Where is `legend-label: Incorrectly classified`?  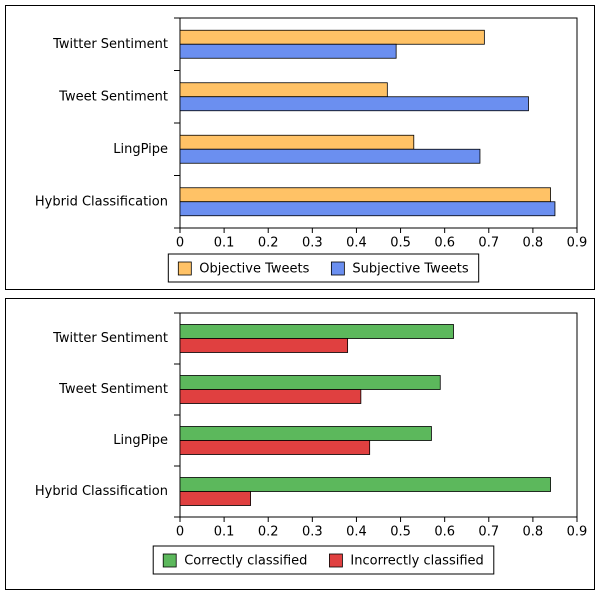 legend-label: Incorrectly classified is located at coordinates (416, 561).